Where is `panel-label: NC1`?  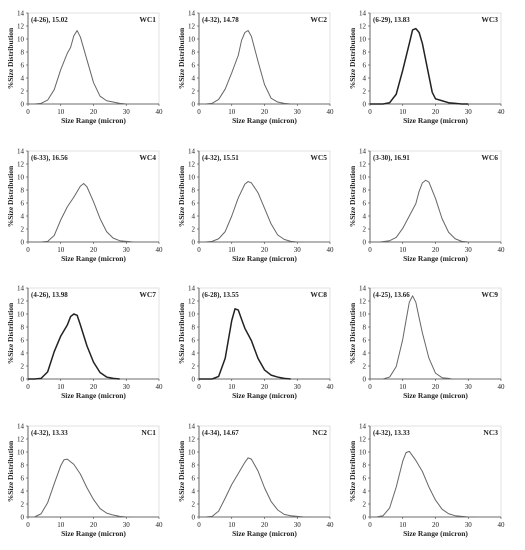
panel-label: NC1 is located at coordinates (148, 432).